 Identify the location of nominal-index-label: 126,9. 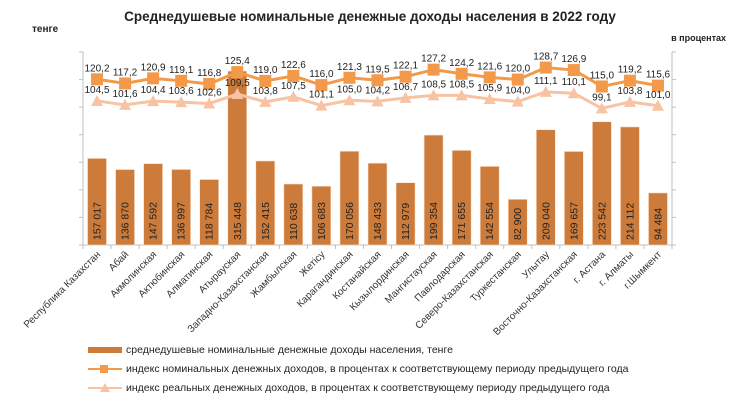
(573, 59).